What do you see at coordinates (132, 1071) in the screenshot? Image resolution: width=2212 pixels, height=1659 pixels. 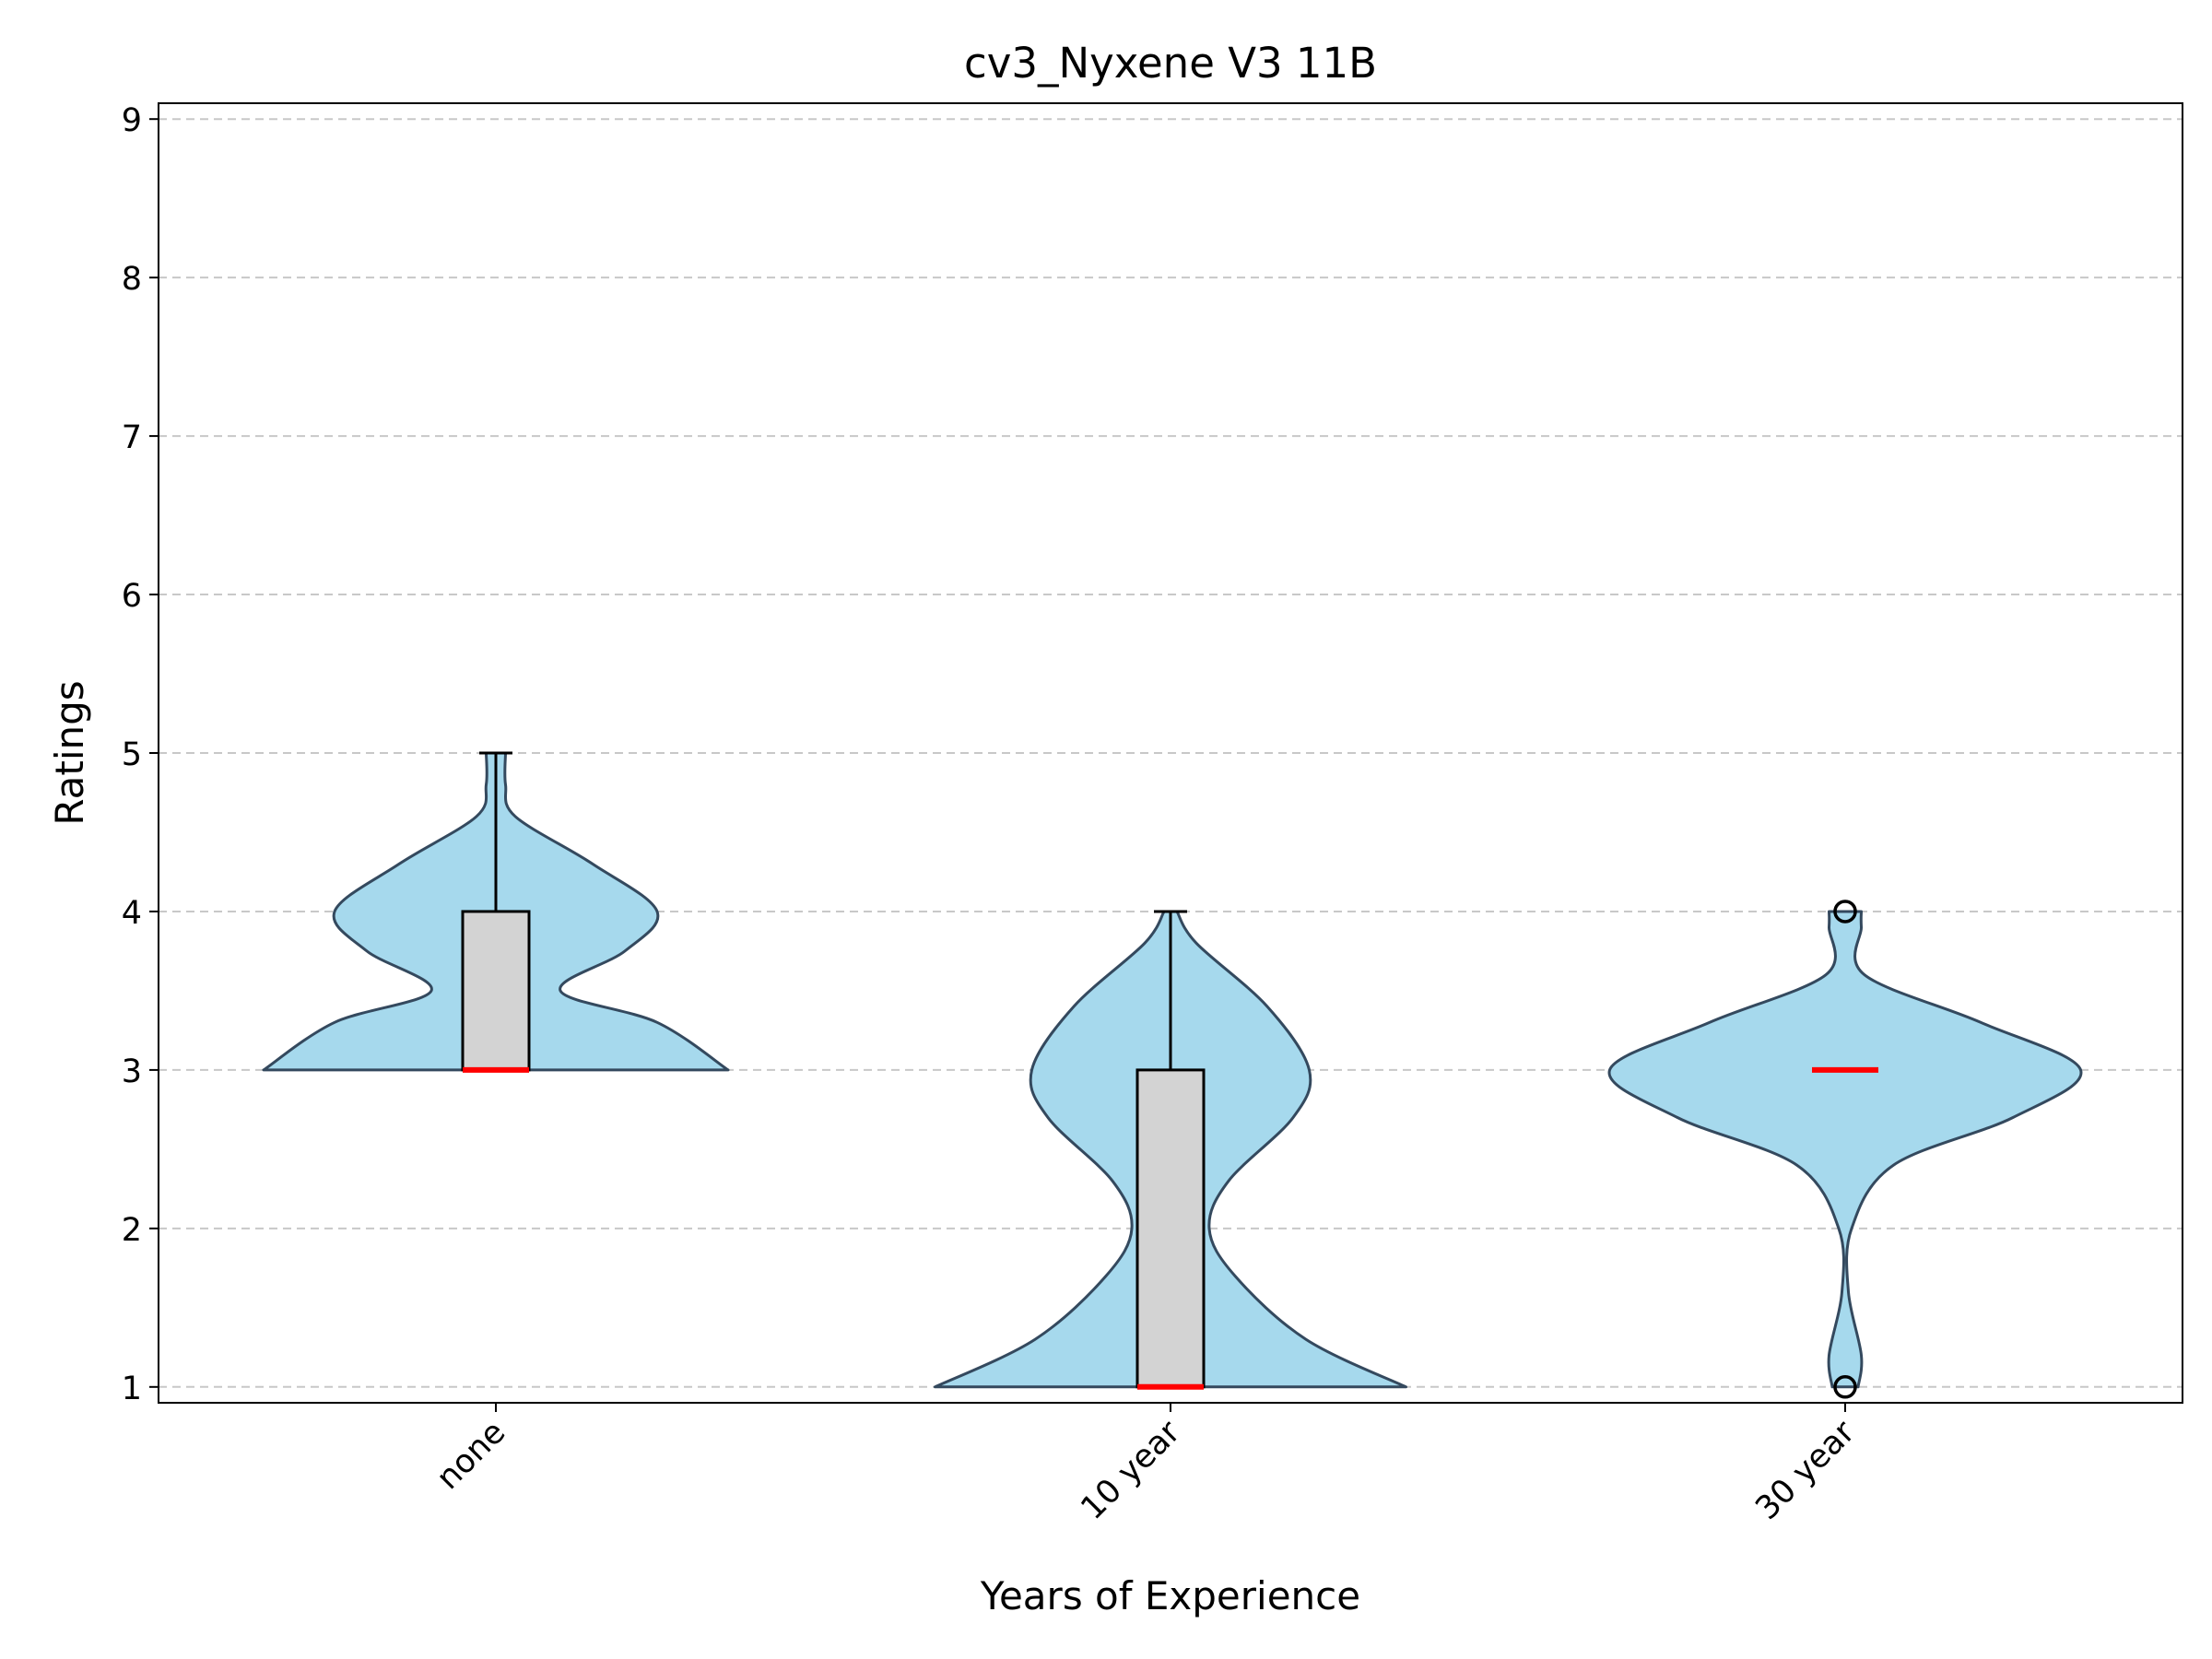 I see `y-tick-label: 3` at bounding box center [132, 1071].